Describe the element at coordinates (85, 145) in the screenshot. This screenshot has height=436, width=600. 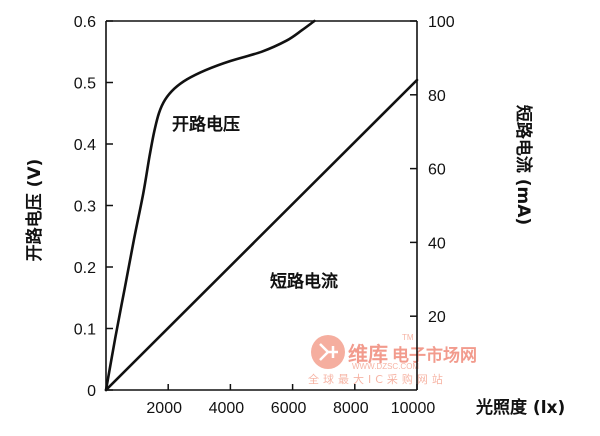
I see `left-tick-label: 0.4` at that location.